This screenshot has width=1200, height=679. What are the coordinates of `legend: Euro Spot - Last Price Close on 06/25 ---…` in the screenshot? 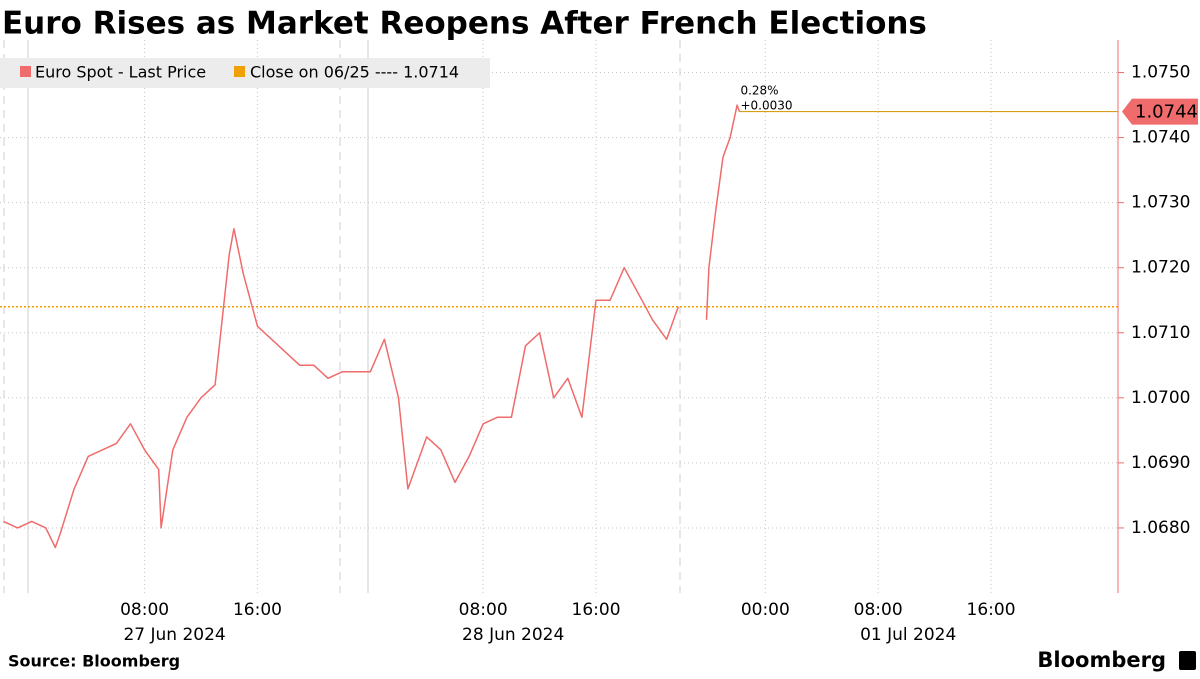 It's located at (245, 73).